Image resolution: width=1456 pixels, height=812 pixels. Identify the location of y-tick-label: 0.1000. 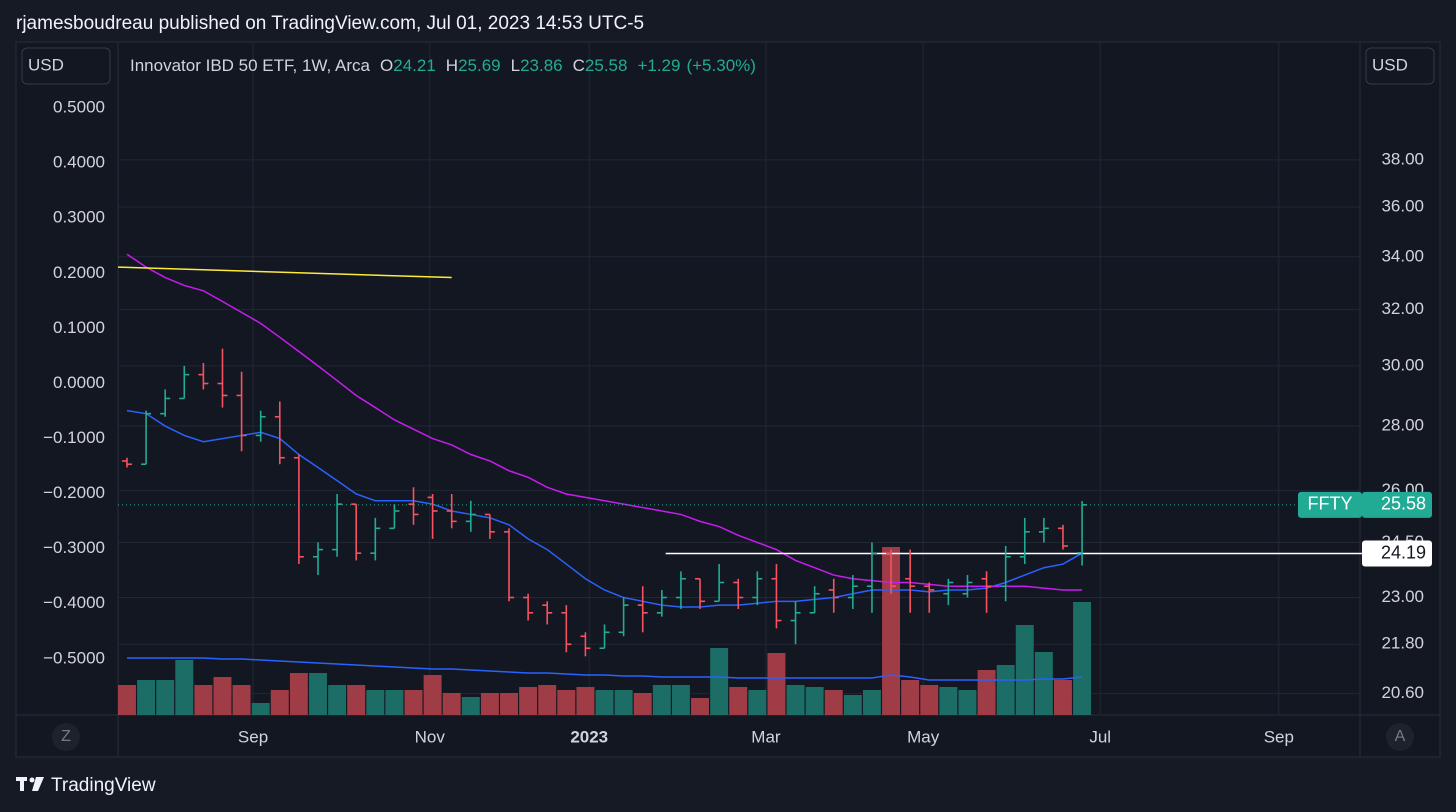
(79, 327).